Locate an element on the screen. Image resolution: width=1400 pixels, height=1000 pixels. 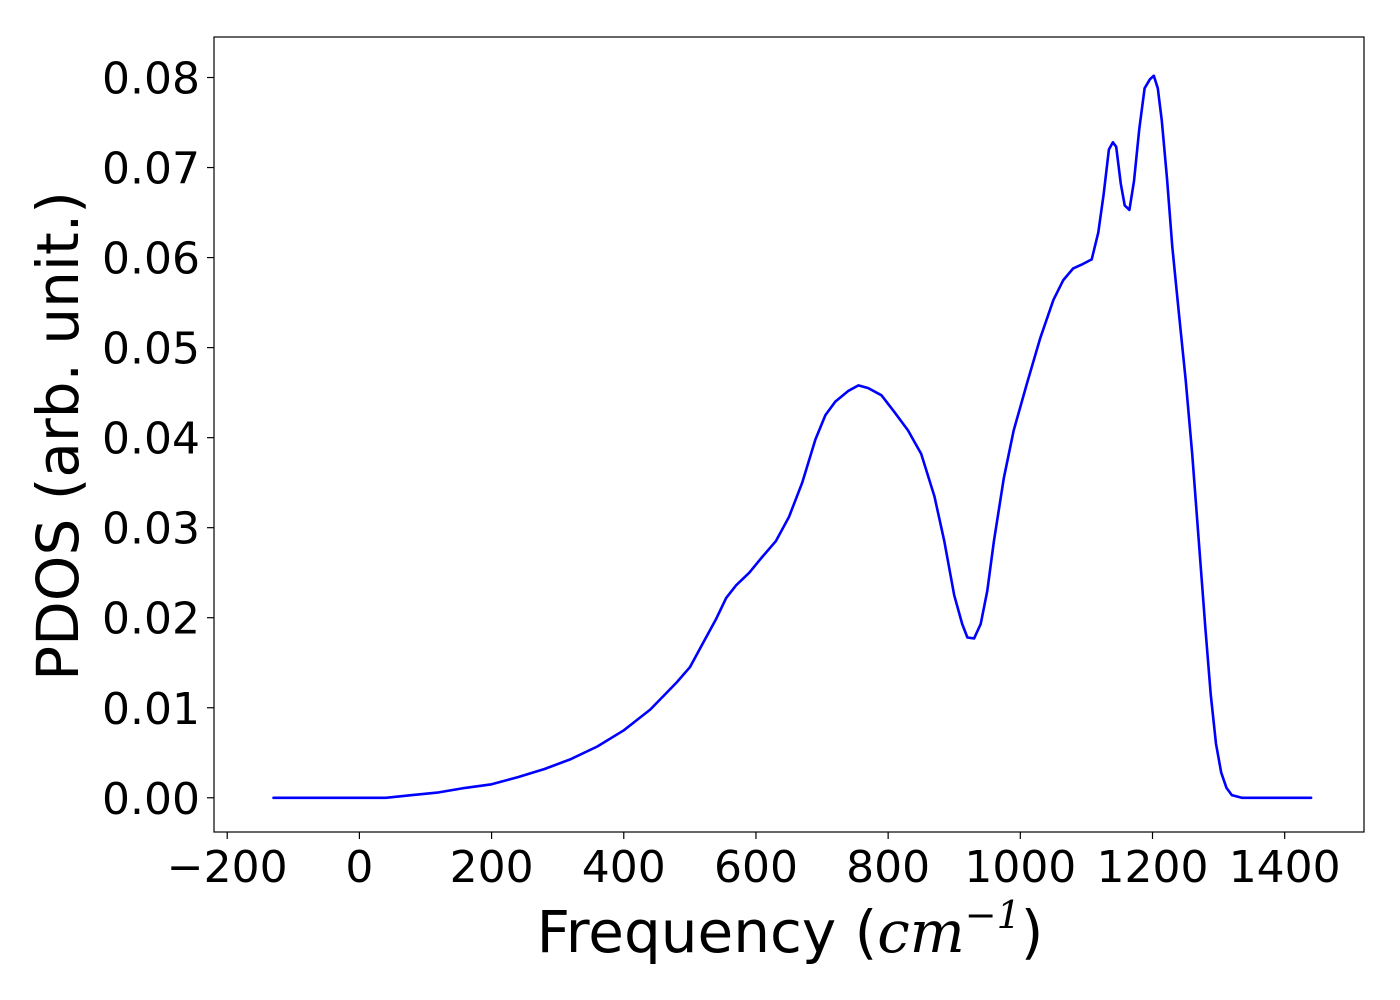
y-axis-label: PDOS (arb. unit.) is located at coordinates (58, 436).